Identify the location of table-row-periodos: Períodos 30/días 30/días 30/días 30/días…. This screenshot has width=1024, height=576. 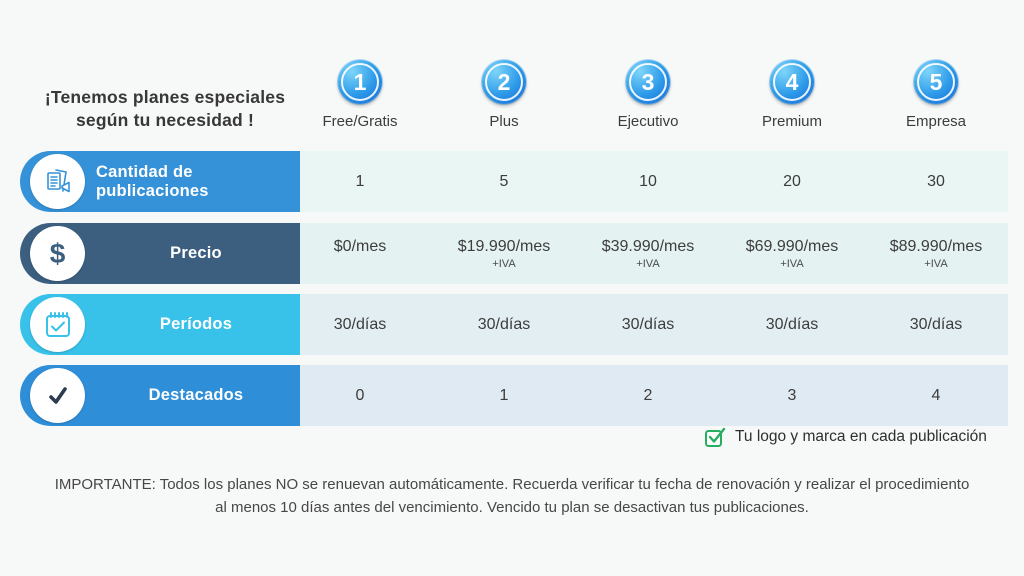
(512, 324).